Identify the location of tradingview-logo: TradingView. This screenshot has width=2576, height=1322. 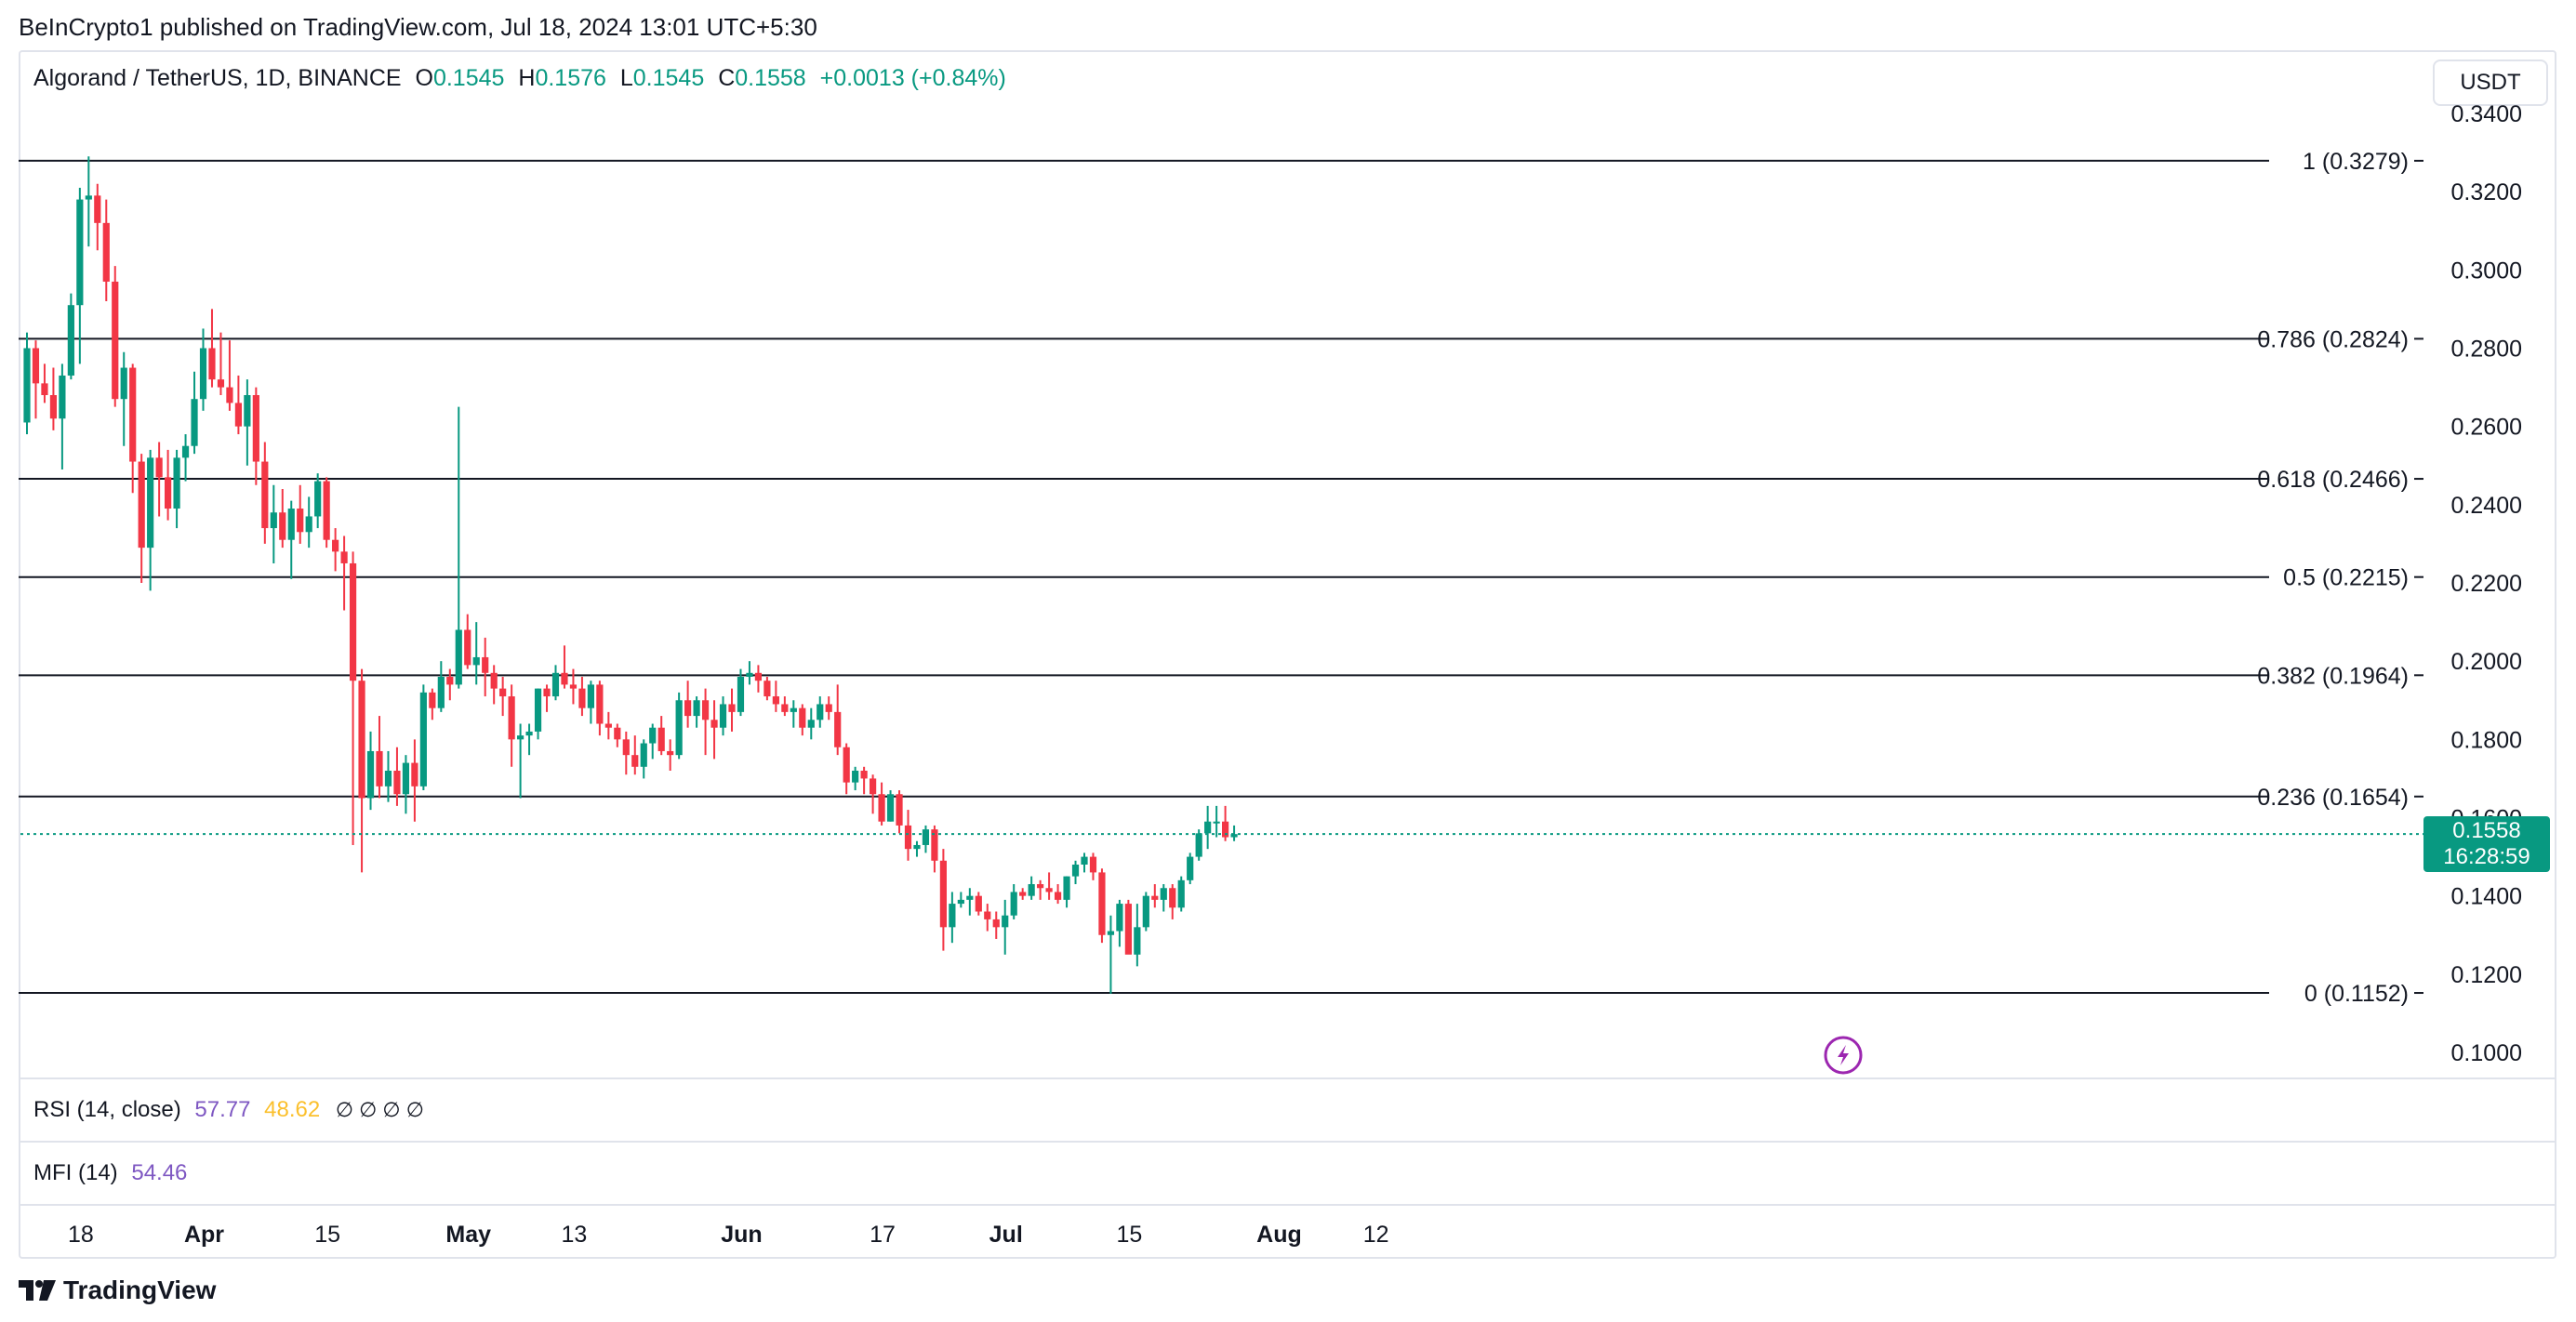
(117, 1291).